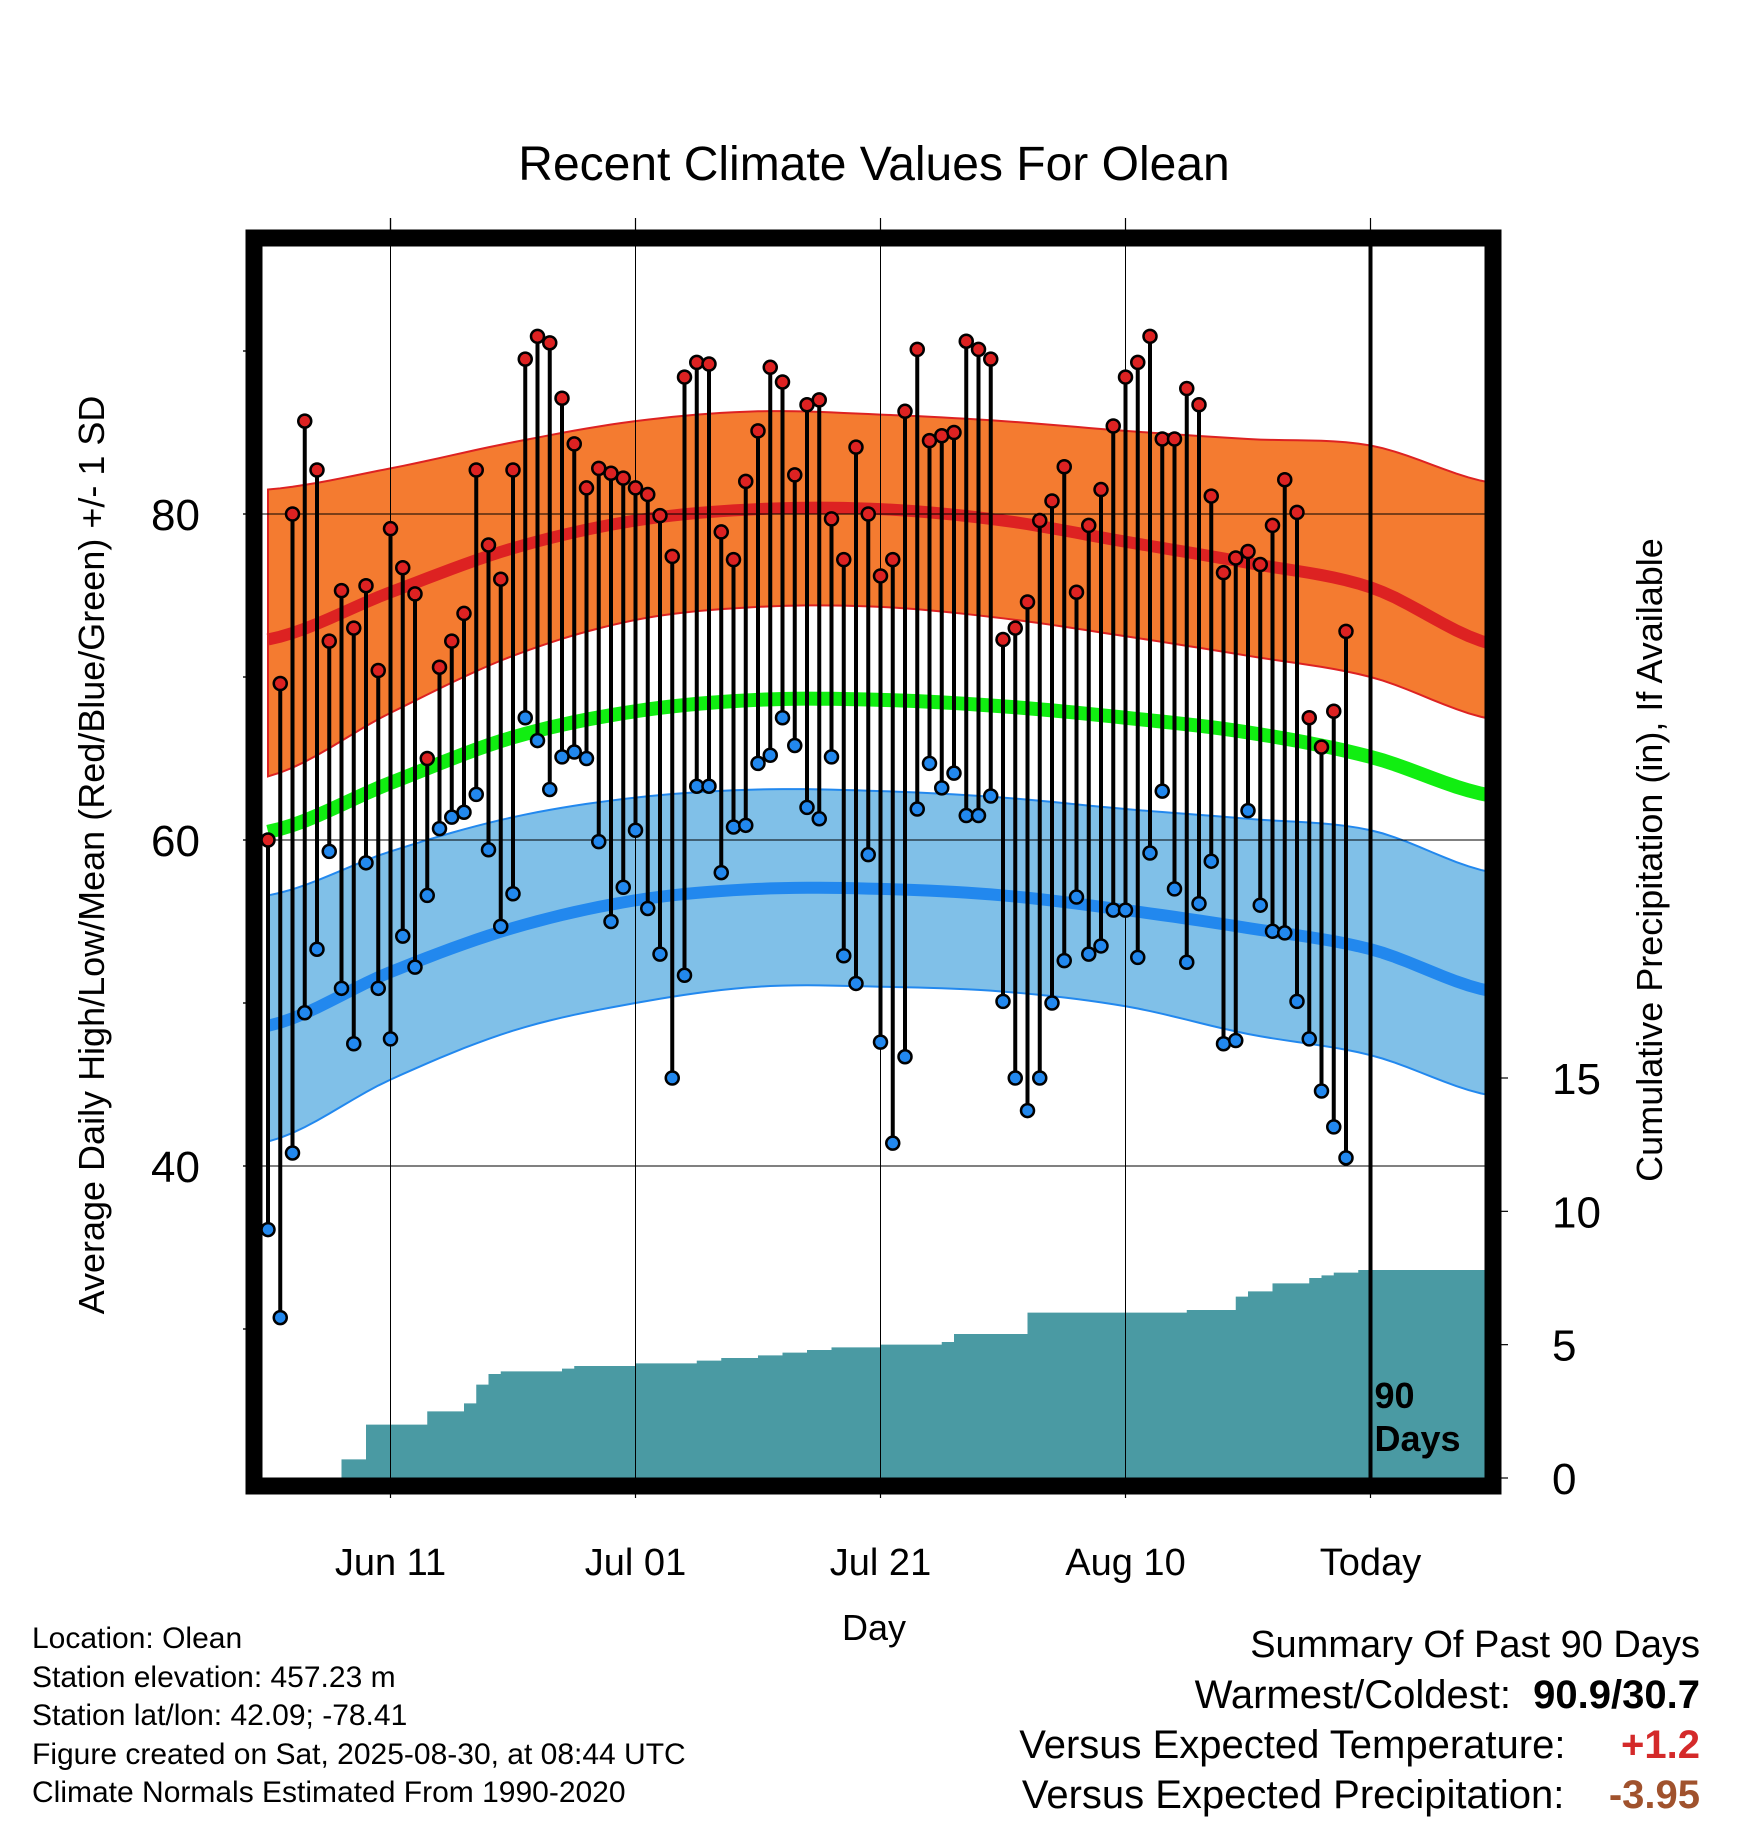 This screenshot has height=1828, width=1748. I want to click on x-axis-label: Day, so click(874, 1627).